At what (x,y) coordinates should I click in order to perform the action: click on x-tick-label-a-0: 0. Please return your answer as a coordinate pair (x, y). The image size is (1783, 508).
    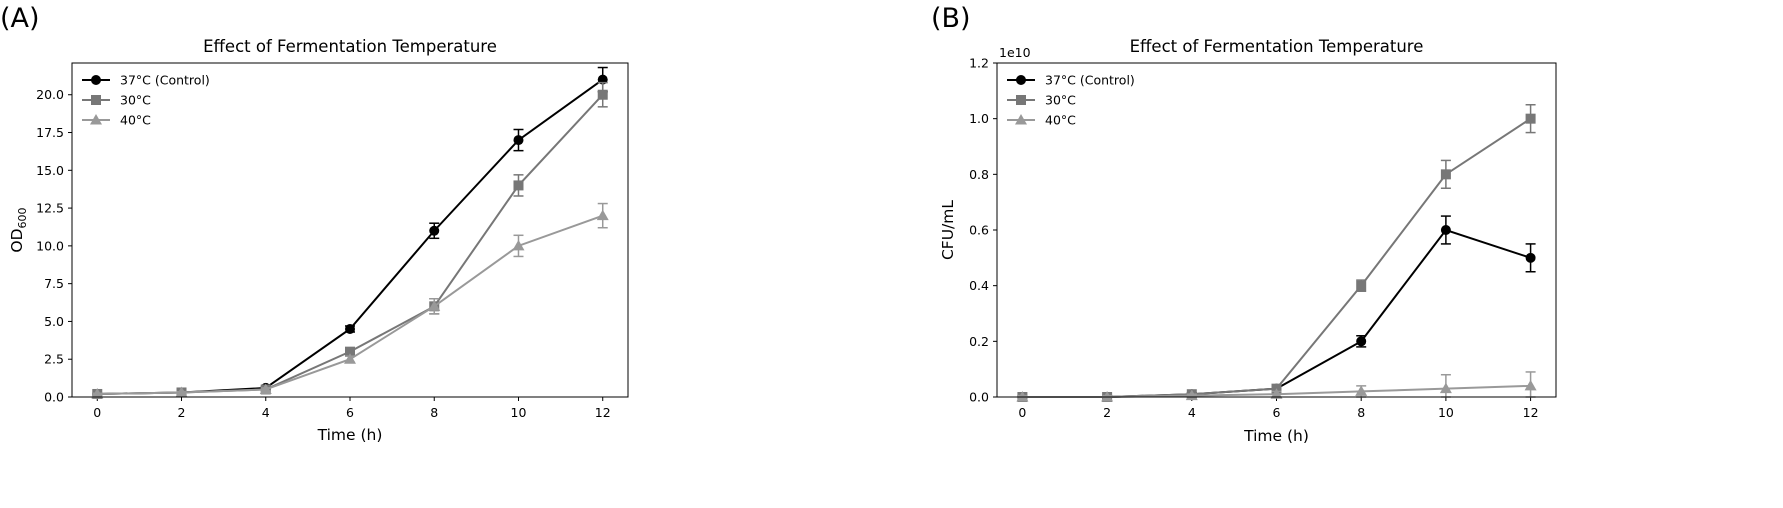
    Looking at the image, I should click on (97, 412).